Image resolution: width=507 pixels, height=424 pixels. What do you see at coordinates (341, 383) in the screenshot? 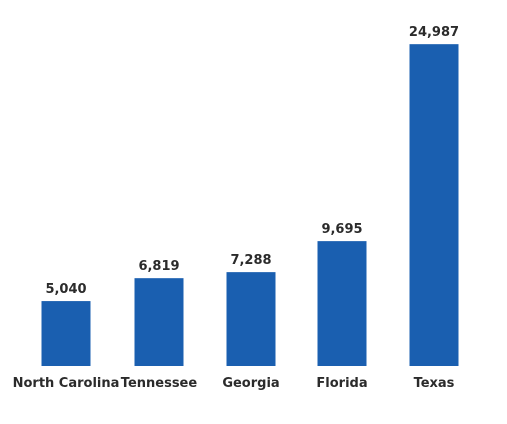
I see `category-label: Florida` at bounding box center [341, 383].